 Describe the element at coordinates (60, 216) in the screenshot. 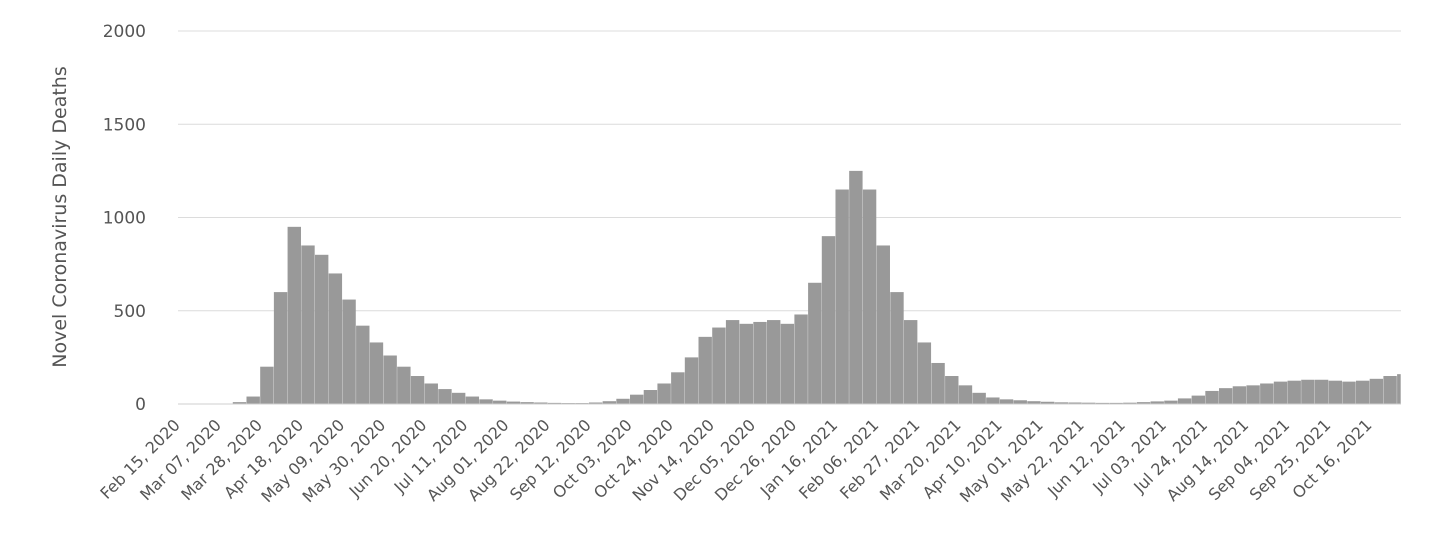

I see `y-axis-title: Novel Coronavirus Daily Deaths` at that location.